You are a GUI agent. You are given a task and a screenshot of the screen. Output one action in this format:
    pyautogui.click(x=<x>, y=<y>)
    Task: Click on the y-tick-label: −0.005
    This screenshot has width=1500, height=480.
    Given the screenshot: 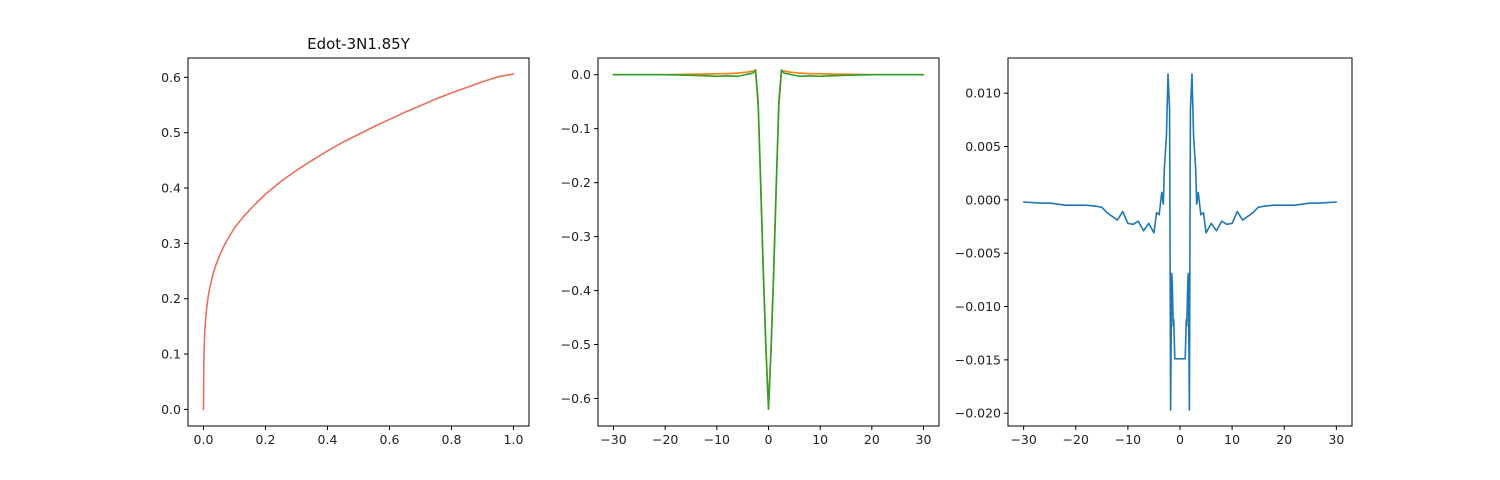 What is the action you would take?
    pyautogui.click(x=978, y=253)
    